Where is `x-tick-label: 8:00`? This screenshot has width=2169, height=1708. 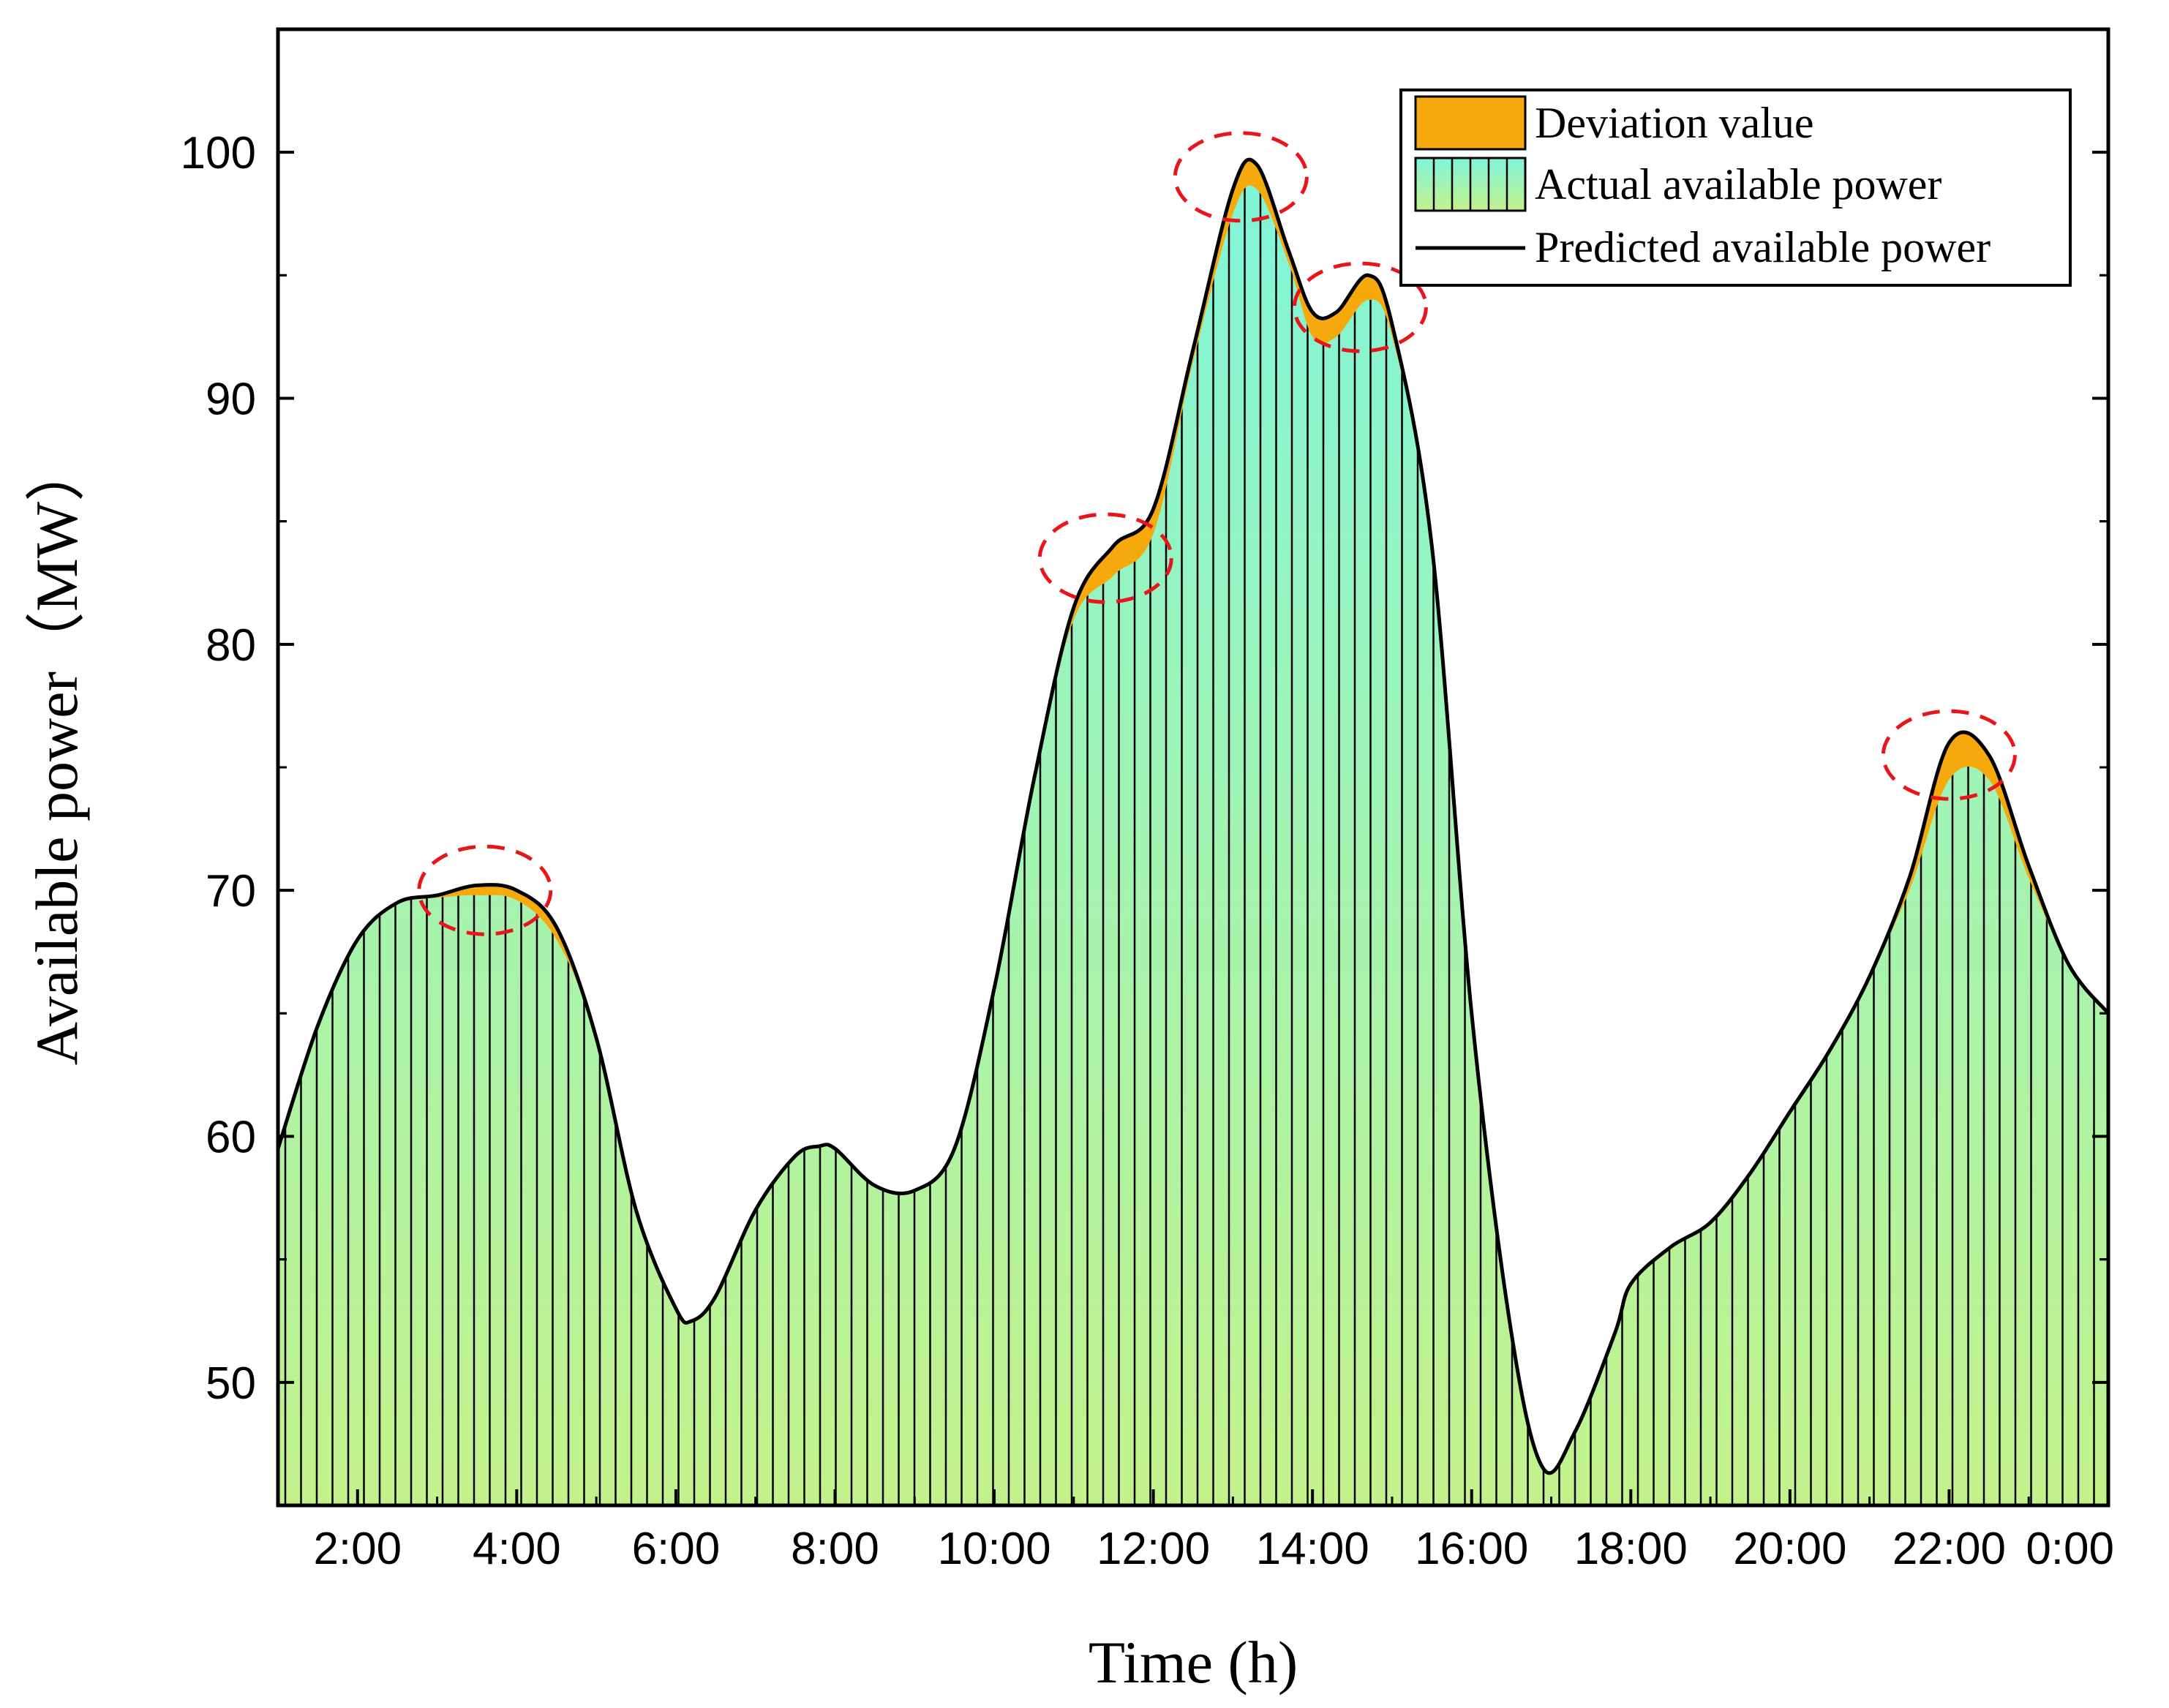 x-tick-label: 8:00 is located at coordinates (835, 1549).